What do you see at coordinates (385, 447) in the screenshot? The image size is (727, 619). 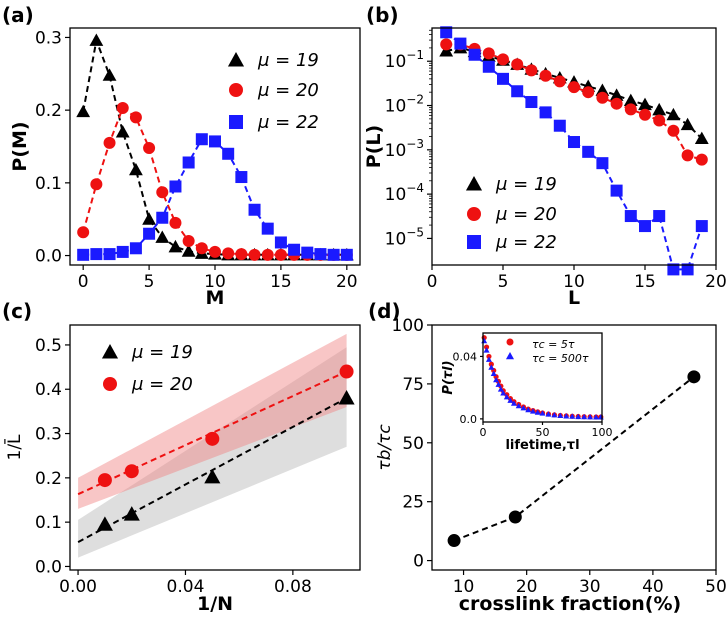 I see `y-axis-label-d: τb/τc` at bounding box center [385, 447].